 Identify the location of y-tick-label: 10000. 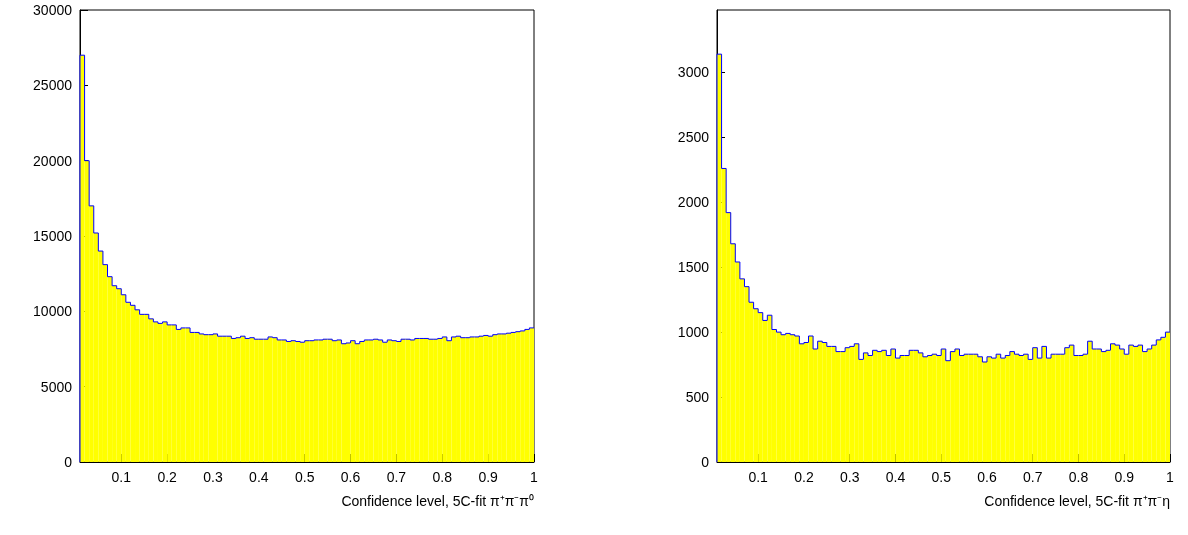
(53, 311).